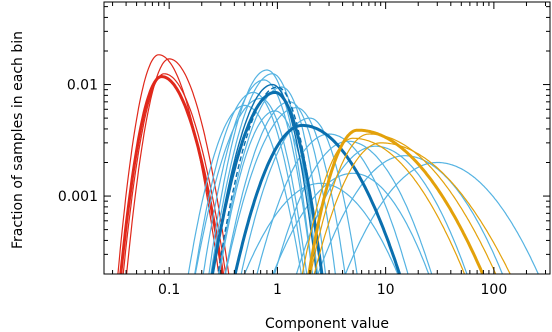 Image resolution: width=552 pixels, height=332 pixels. What do you see at coordinates (494, 290) in the screenshot?
I see `x-tick-label: 100` at bounding box center [494, 290].